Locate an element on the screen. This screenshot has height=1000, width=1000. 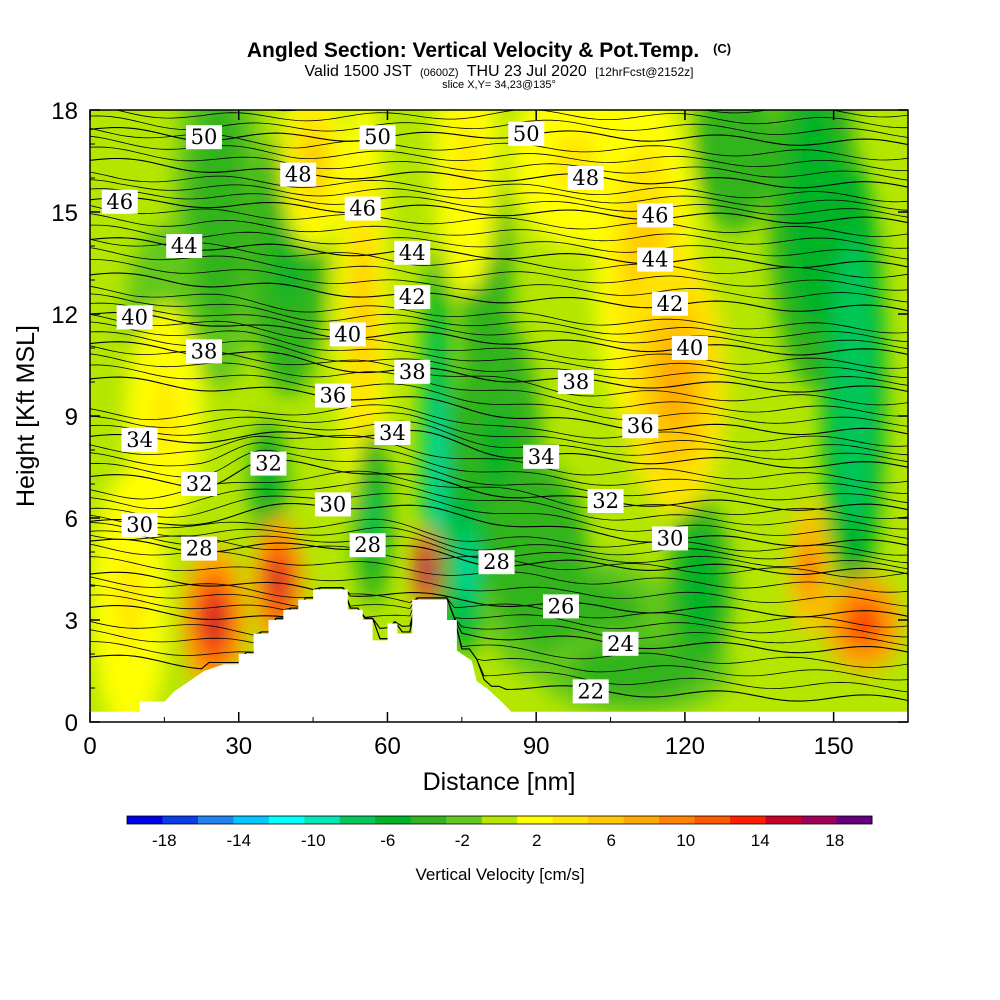
contour-label: 42 is located at coordinates (670, 303).